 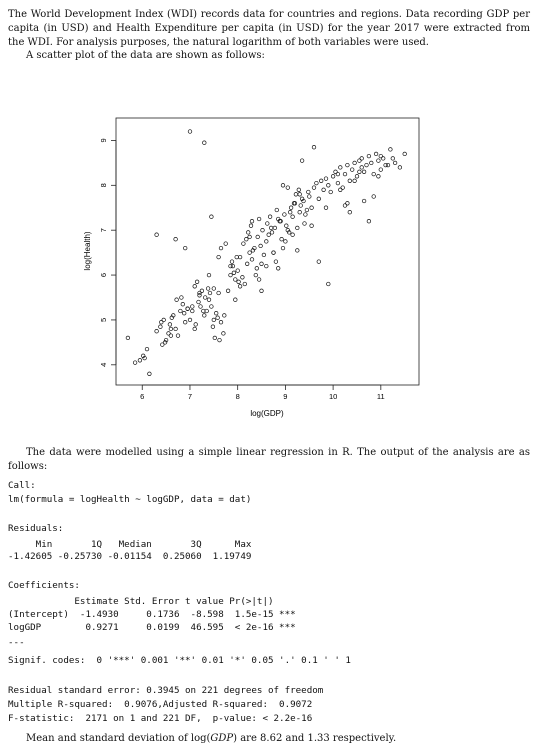 I want to click on y-tick-label: 5, so click(x=103, y=320).